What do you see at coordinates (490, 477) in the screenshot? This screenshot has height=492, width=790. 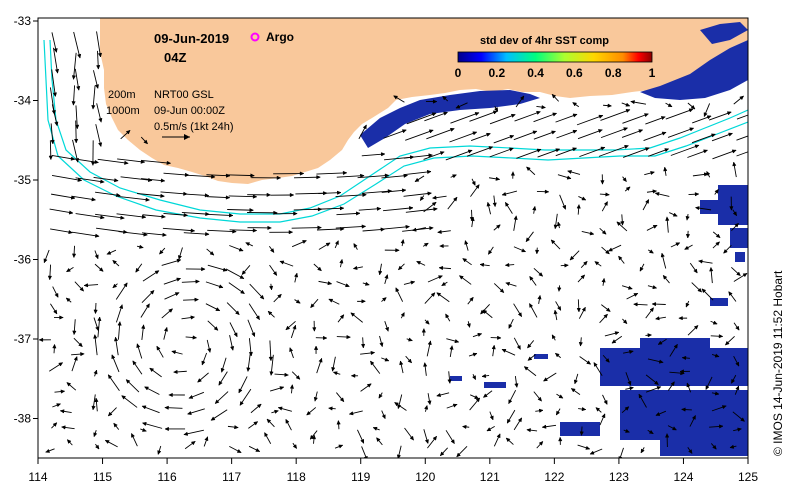 I see `x-tick-label: 121` at bounding box center [490, 477].